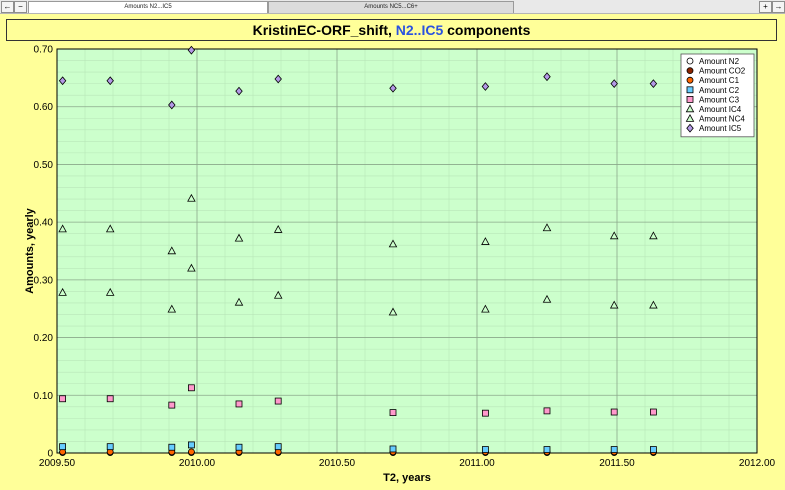  I want to click on legend-box, so click(717, 95).